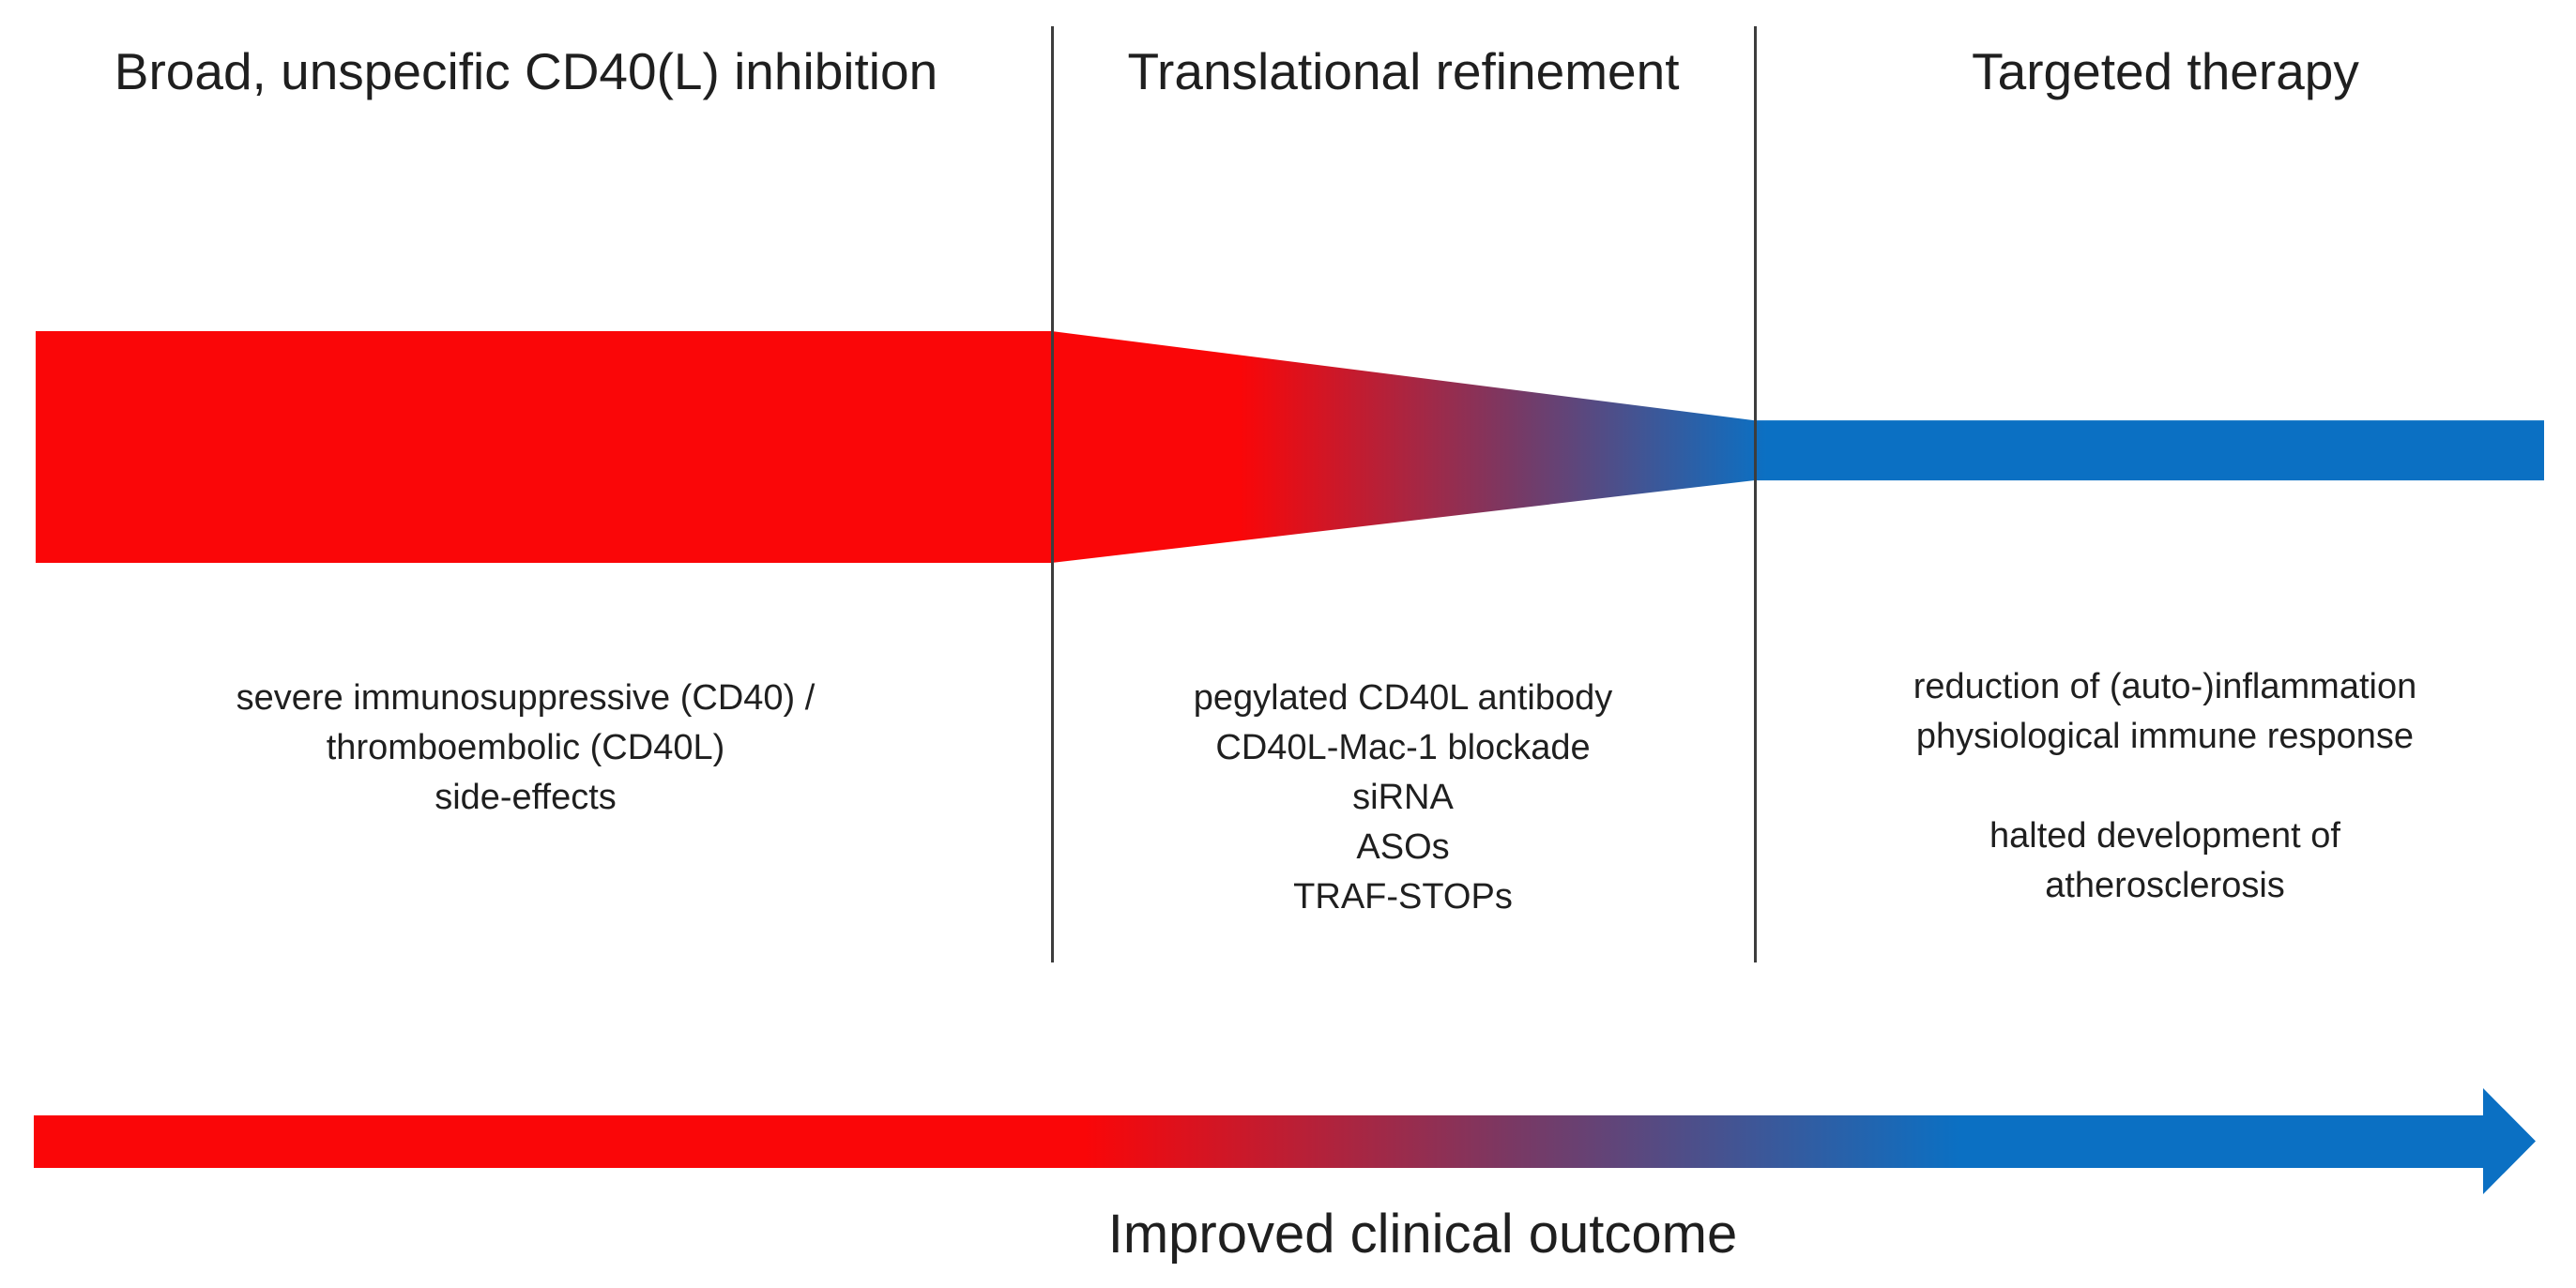 The width and height of the screenshot is (2576, 1288). What do you see at coordinates (1422, 1234) in the screenshot?
I see `improved-outcome-label: Improved clinical outcome` at bounding box center [1422, 1234].